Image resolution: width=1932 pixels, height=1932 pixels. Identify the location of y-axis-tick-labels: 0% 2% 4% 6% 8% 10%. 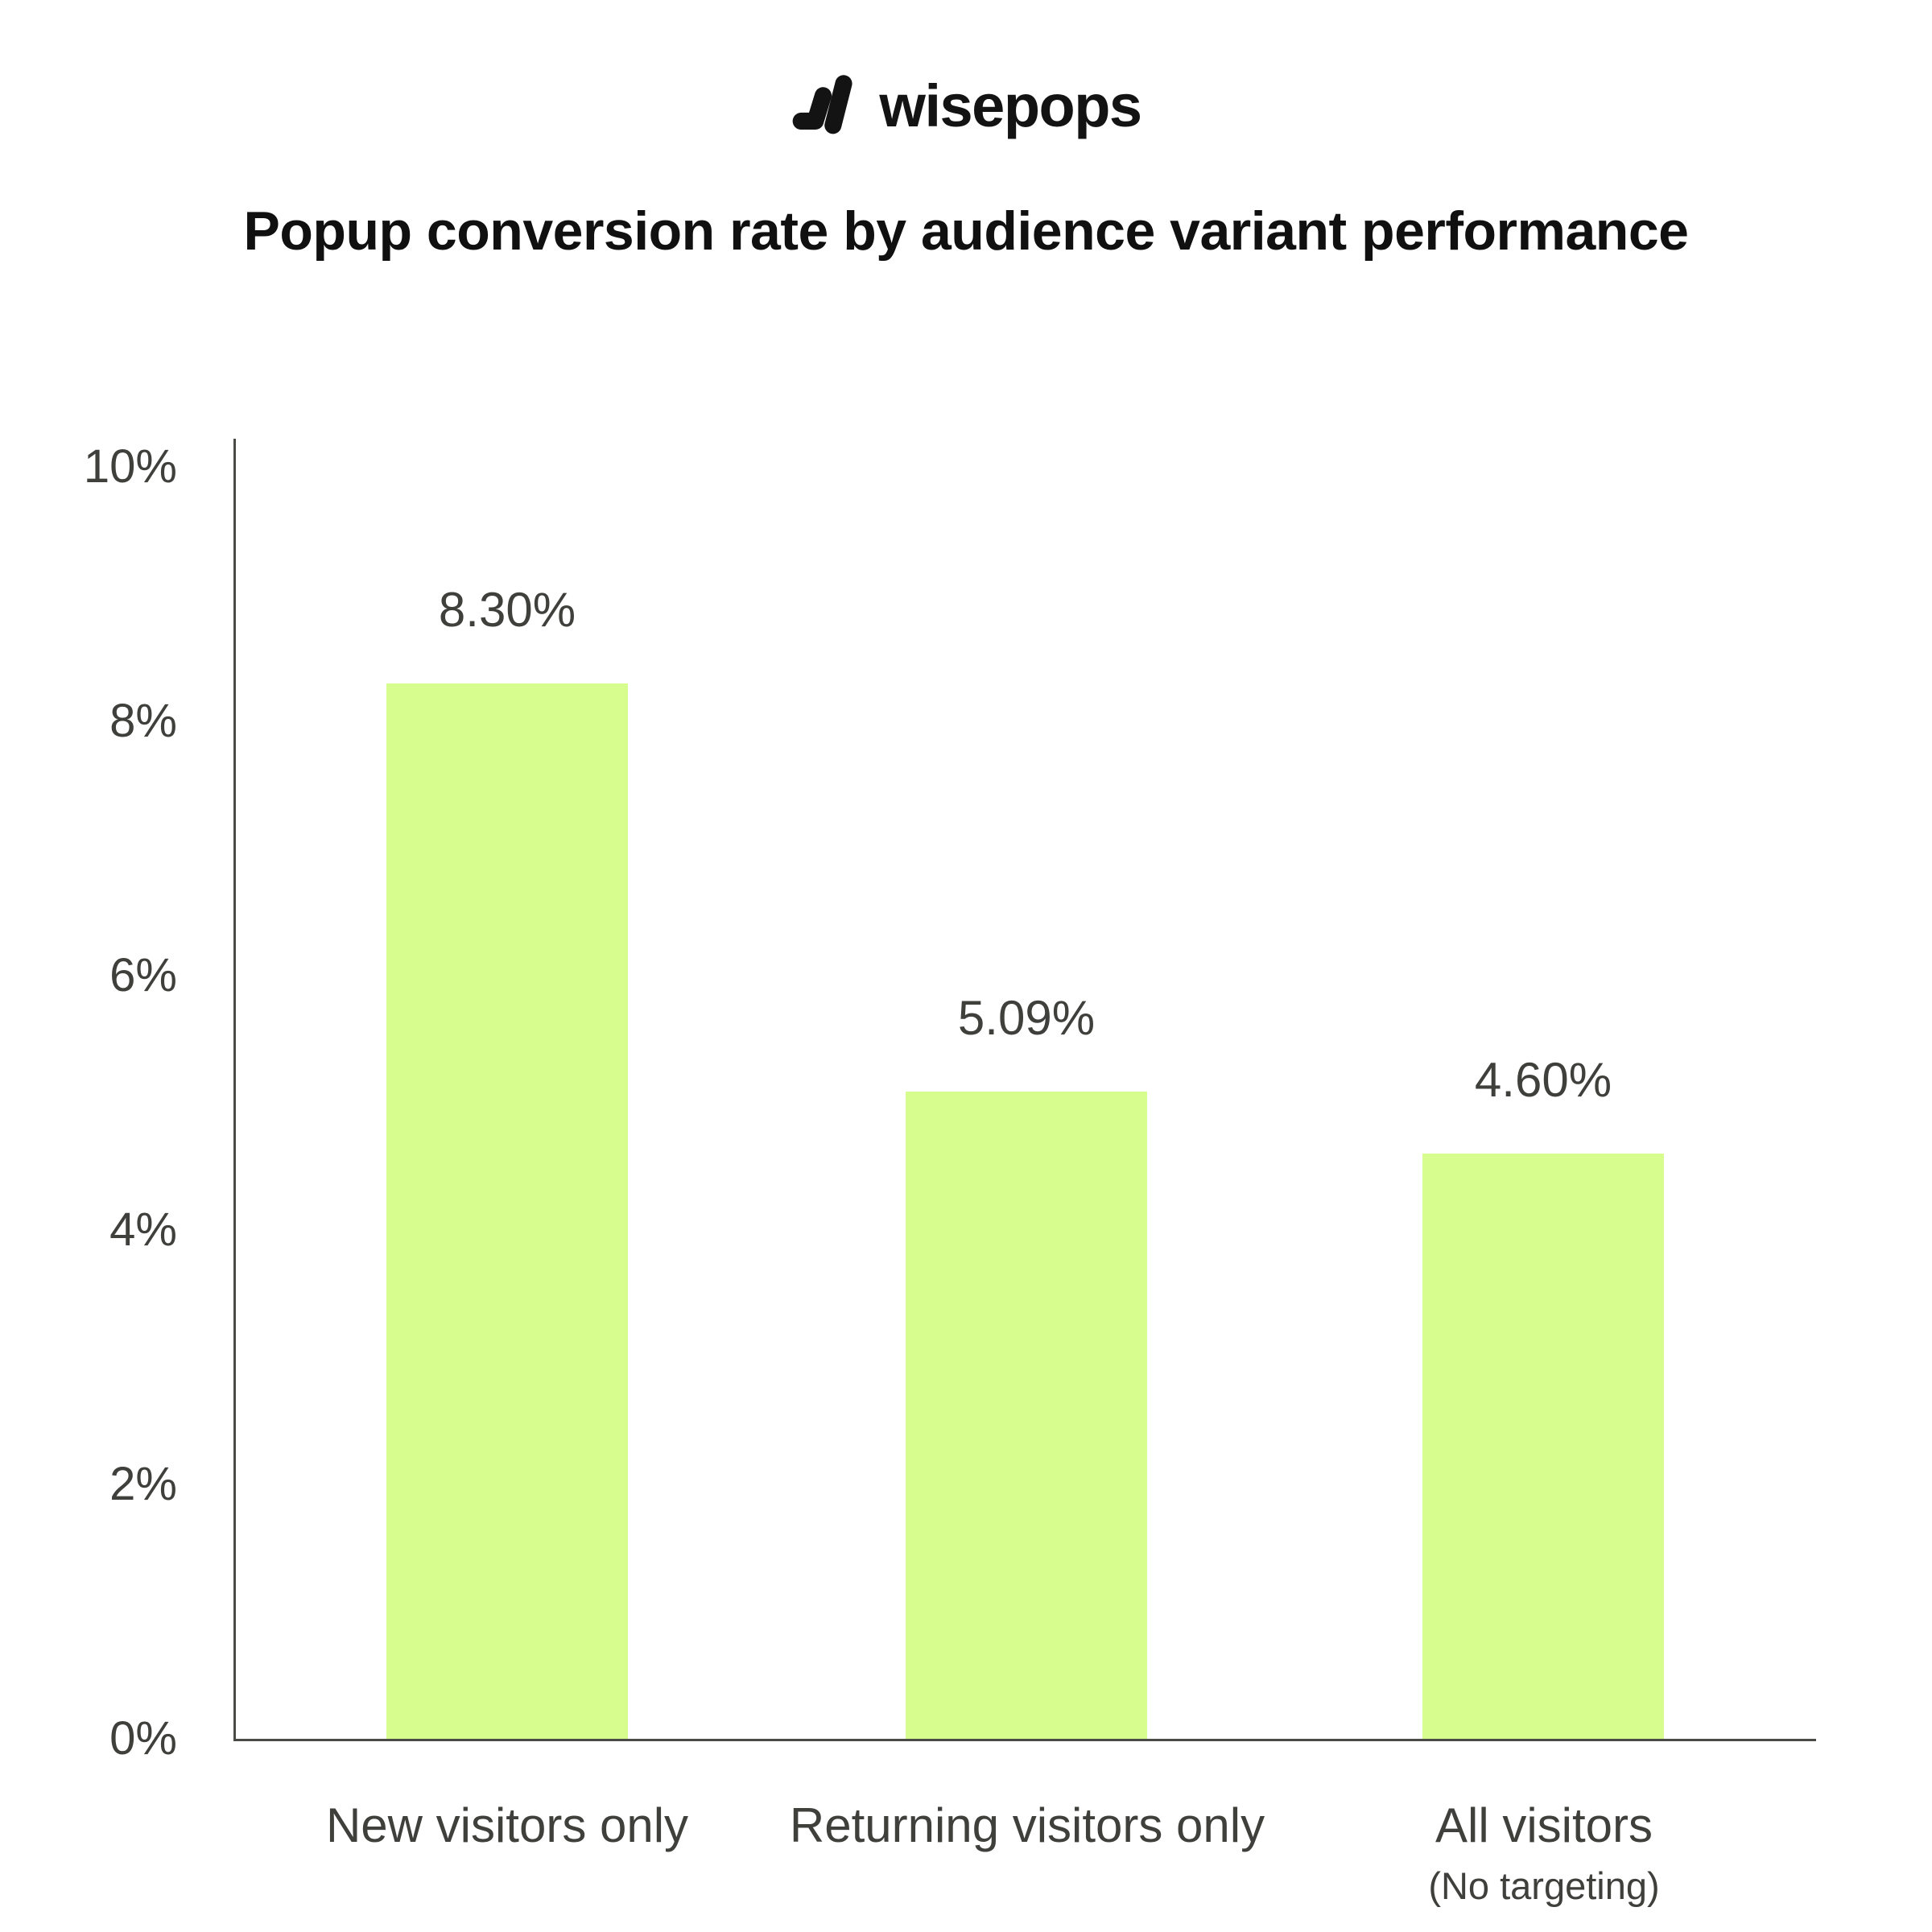
(88, 1102).